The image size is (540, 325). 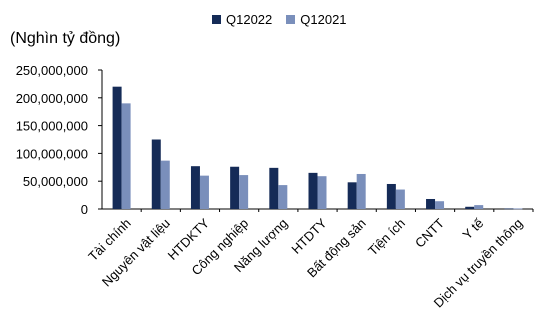 I want to click on legend-label-q12021: Q12021, so click(x=323, y=19).